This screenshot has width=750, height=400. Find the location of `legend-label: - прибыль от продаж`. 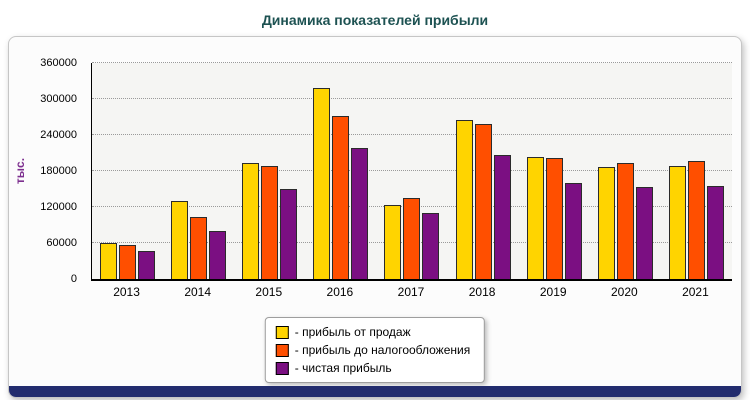

legend-label: - прибыль от продаж is located at coordinates (352, 332).